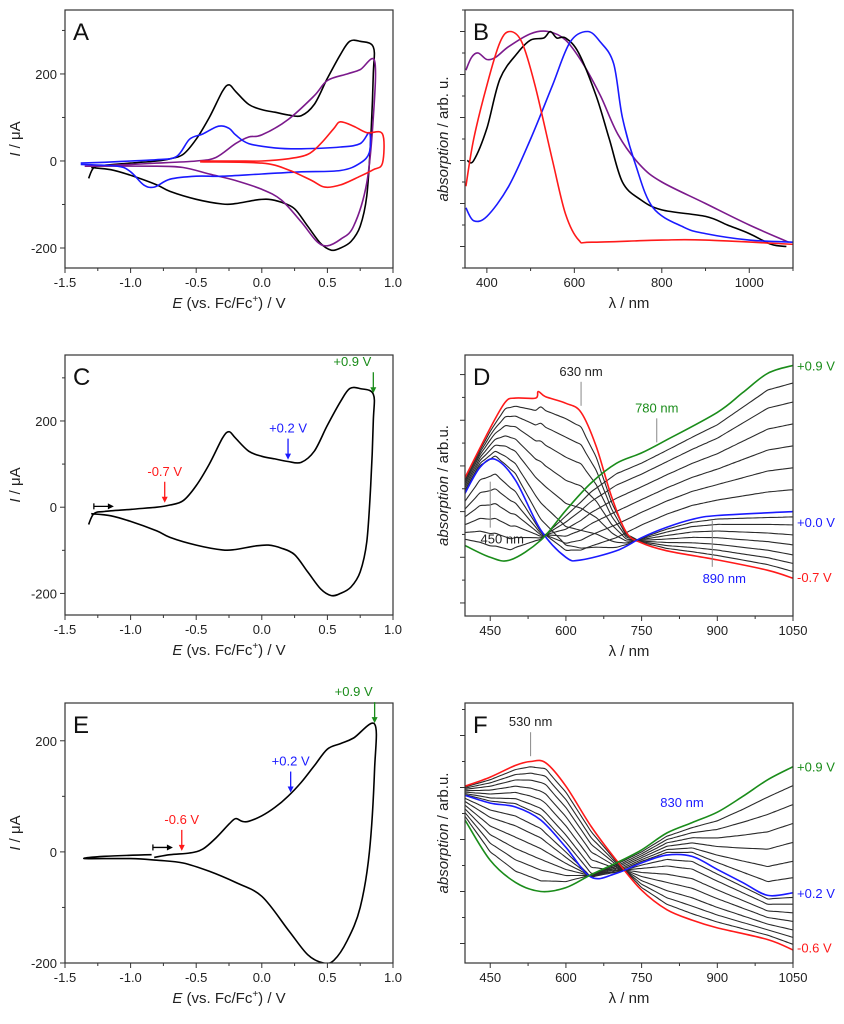 Image resolution: width=844 pixels, height=1024 pixels. I want to click on x-tick-label: 400, so click(487, 282).